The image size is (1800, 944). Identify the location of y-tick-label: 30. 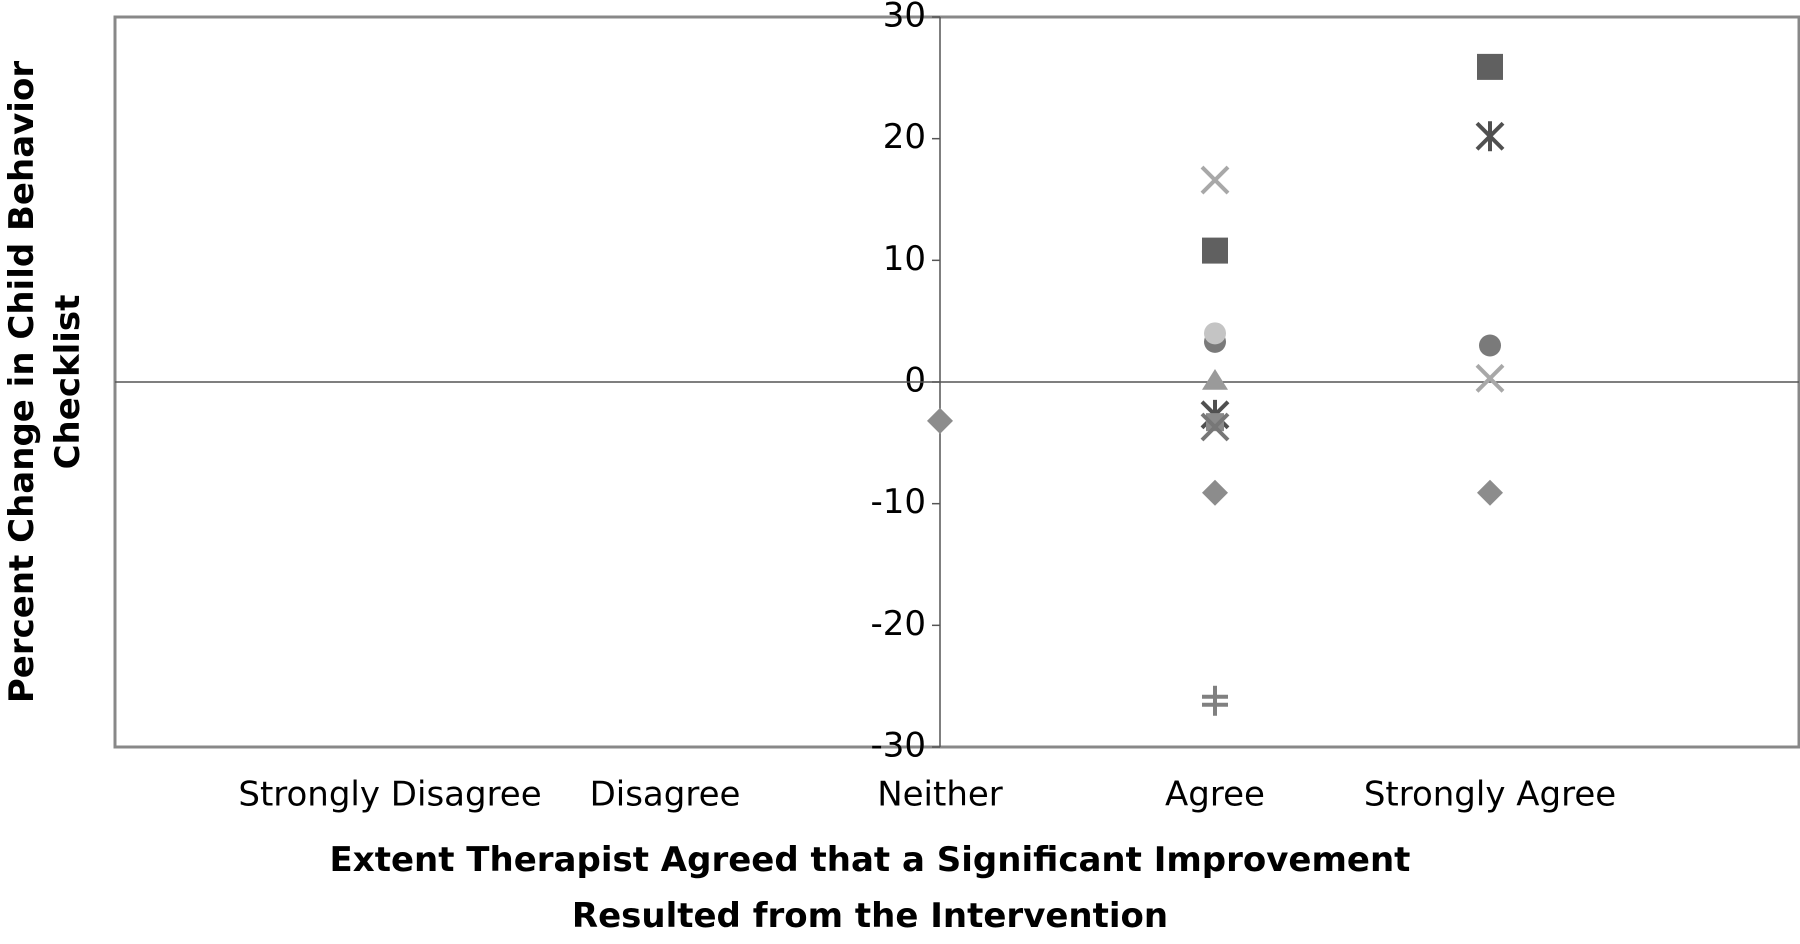
(904, 18).